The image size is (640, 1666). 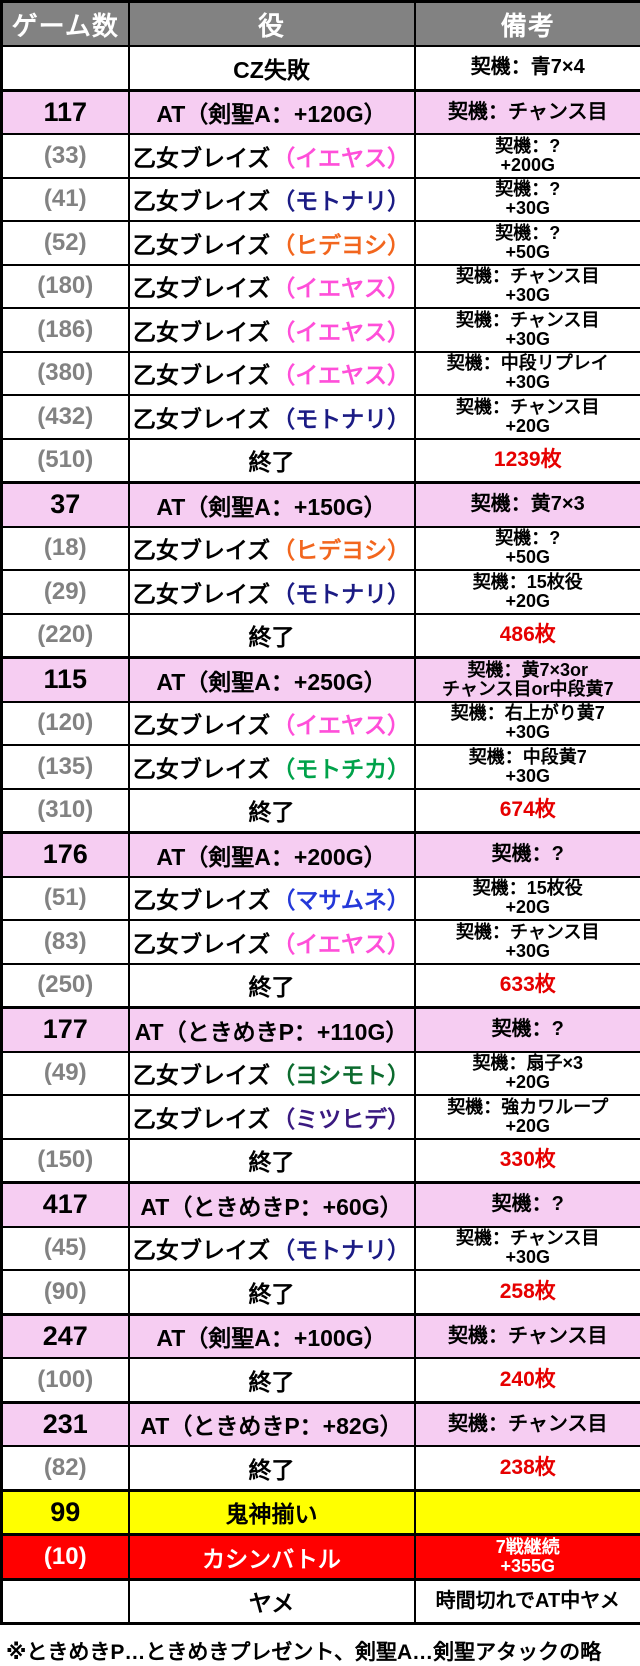 I want to click on table-row: (33) 乙女ブレイズ（イエヤス） 契機：?+200G, so click(x=321, y=156).